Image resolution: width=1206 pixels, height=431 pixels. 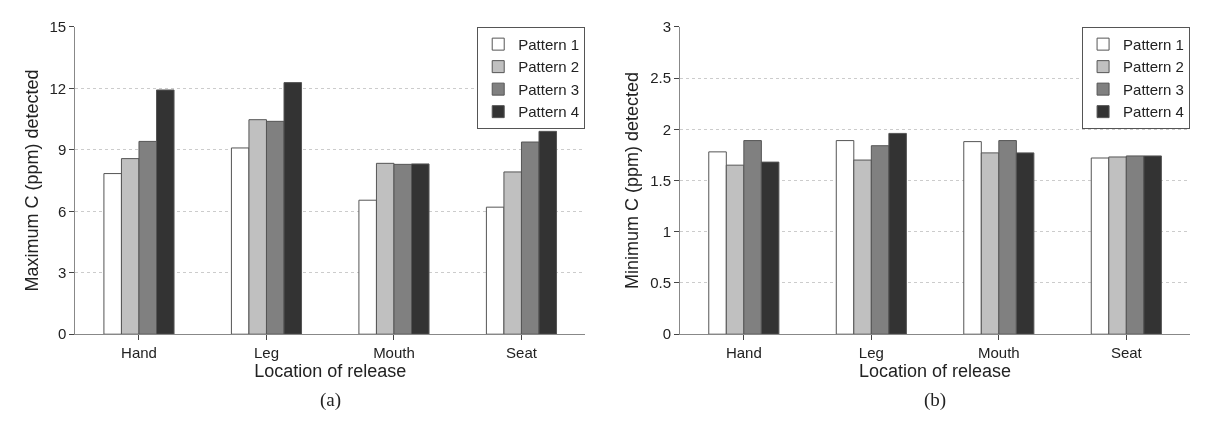 What do you see at coordinates (661, 78) in the screenshot?
I see `y-tick-label: 2.5` at bounding box center [661, 78].